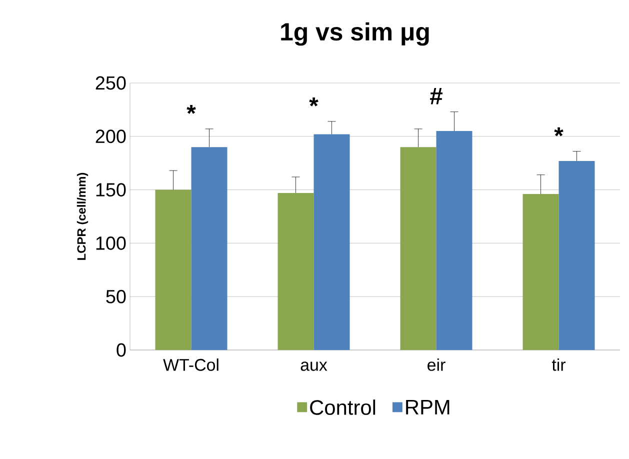 The width and height of the screenshot is (629, 459). I want to click on x-tick-label: eir, so click(437, 364).